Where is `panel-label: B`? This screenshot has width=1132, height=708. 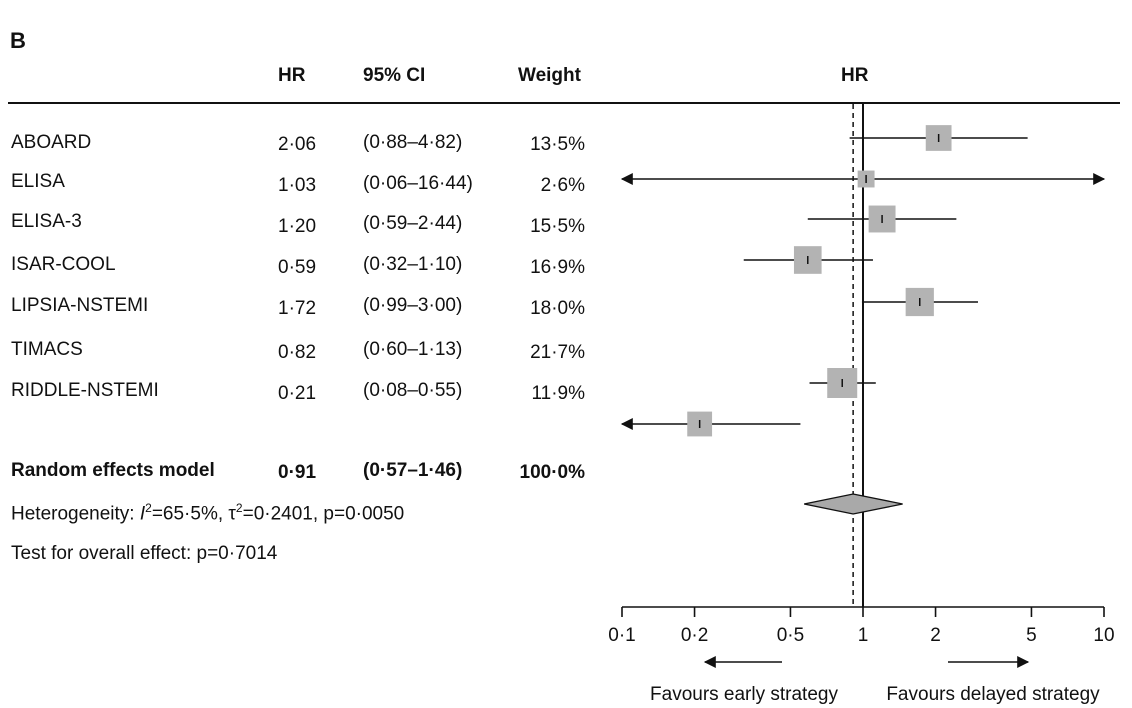
panel-label: B is located at coordinates (18, 40).